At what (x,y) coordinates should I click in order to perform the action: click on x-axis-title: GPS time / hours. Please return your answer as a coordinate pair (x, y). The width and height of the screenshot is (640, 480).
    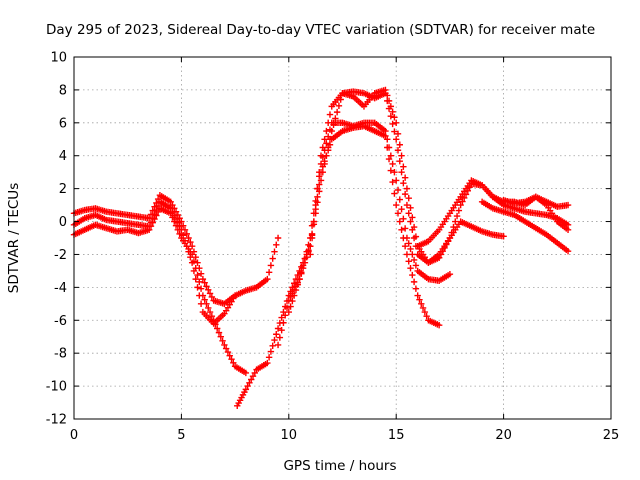
    Looking at the image, I should click on (339, 466).